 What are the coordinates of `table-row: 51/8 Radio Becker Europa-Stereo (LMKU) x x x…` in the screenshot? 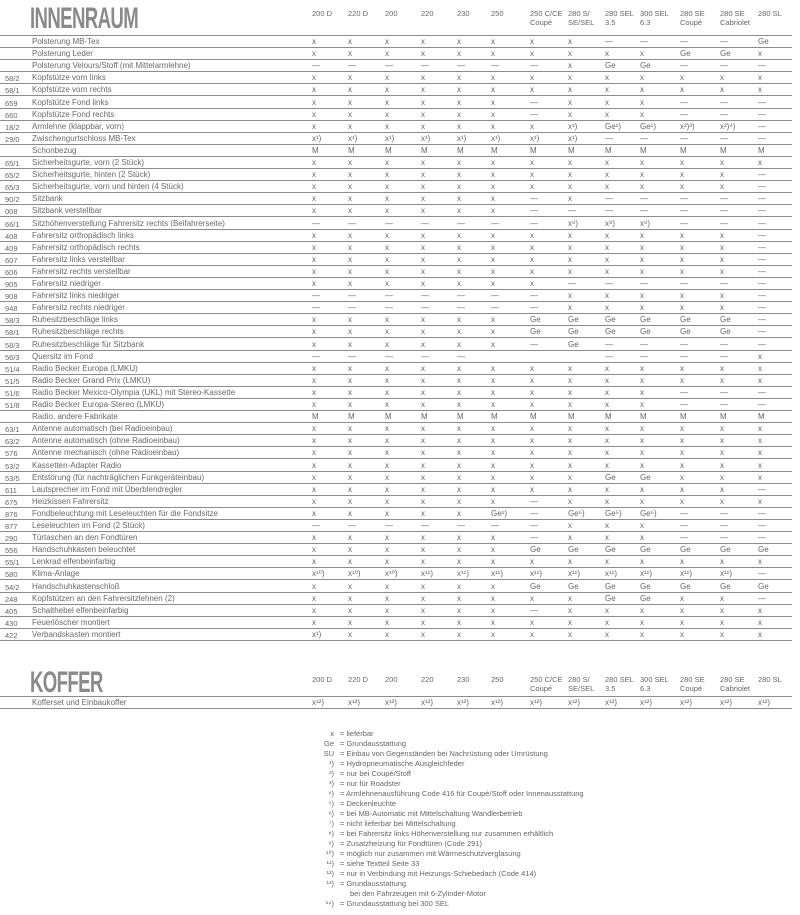 It's located at (396, 405).